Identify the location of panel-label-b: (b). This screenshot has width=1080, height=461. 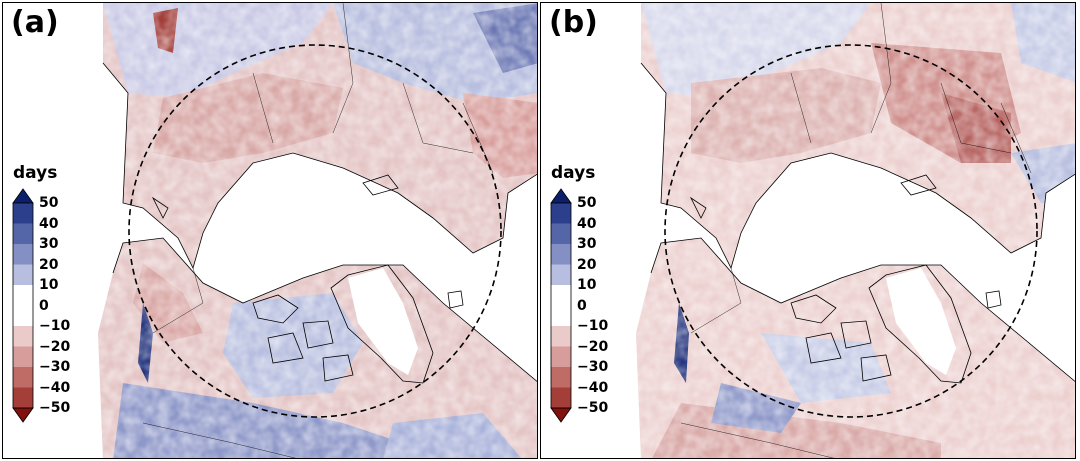
(573, 22).